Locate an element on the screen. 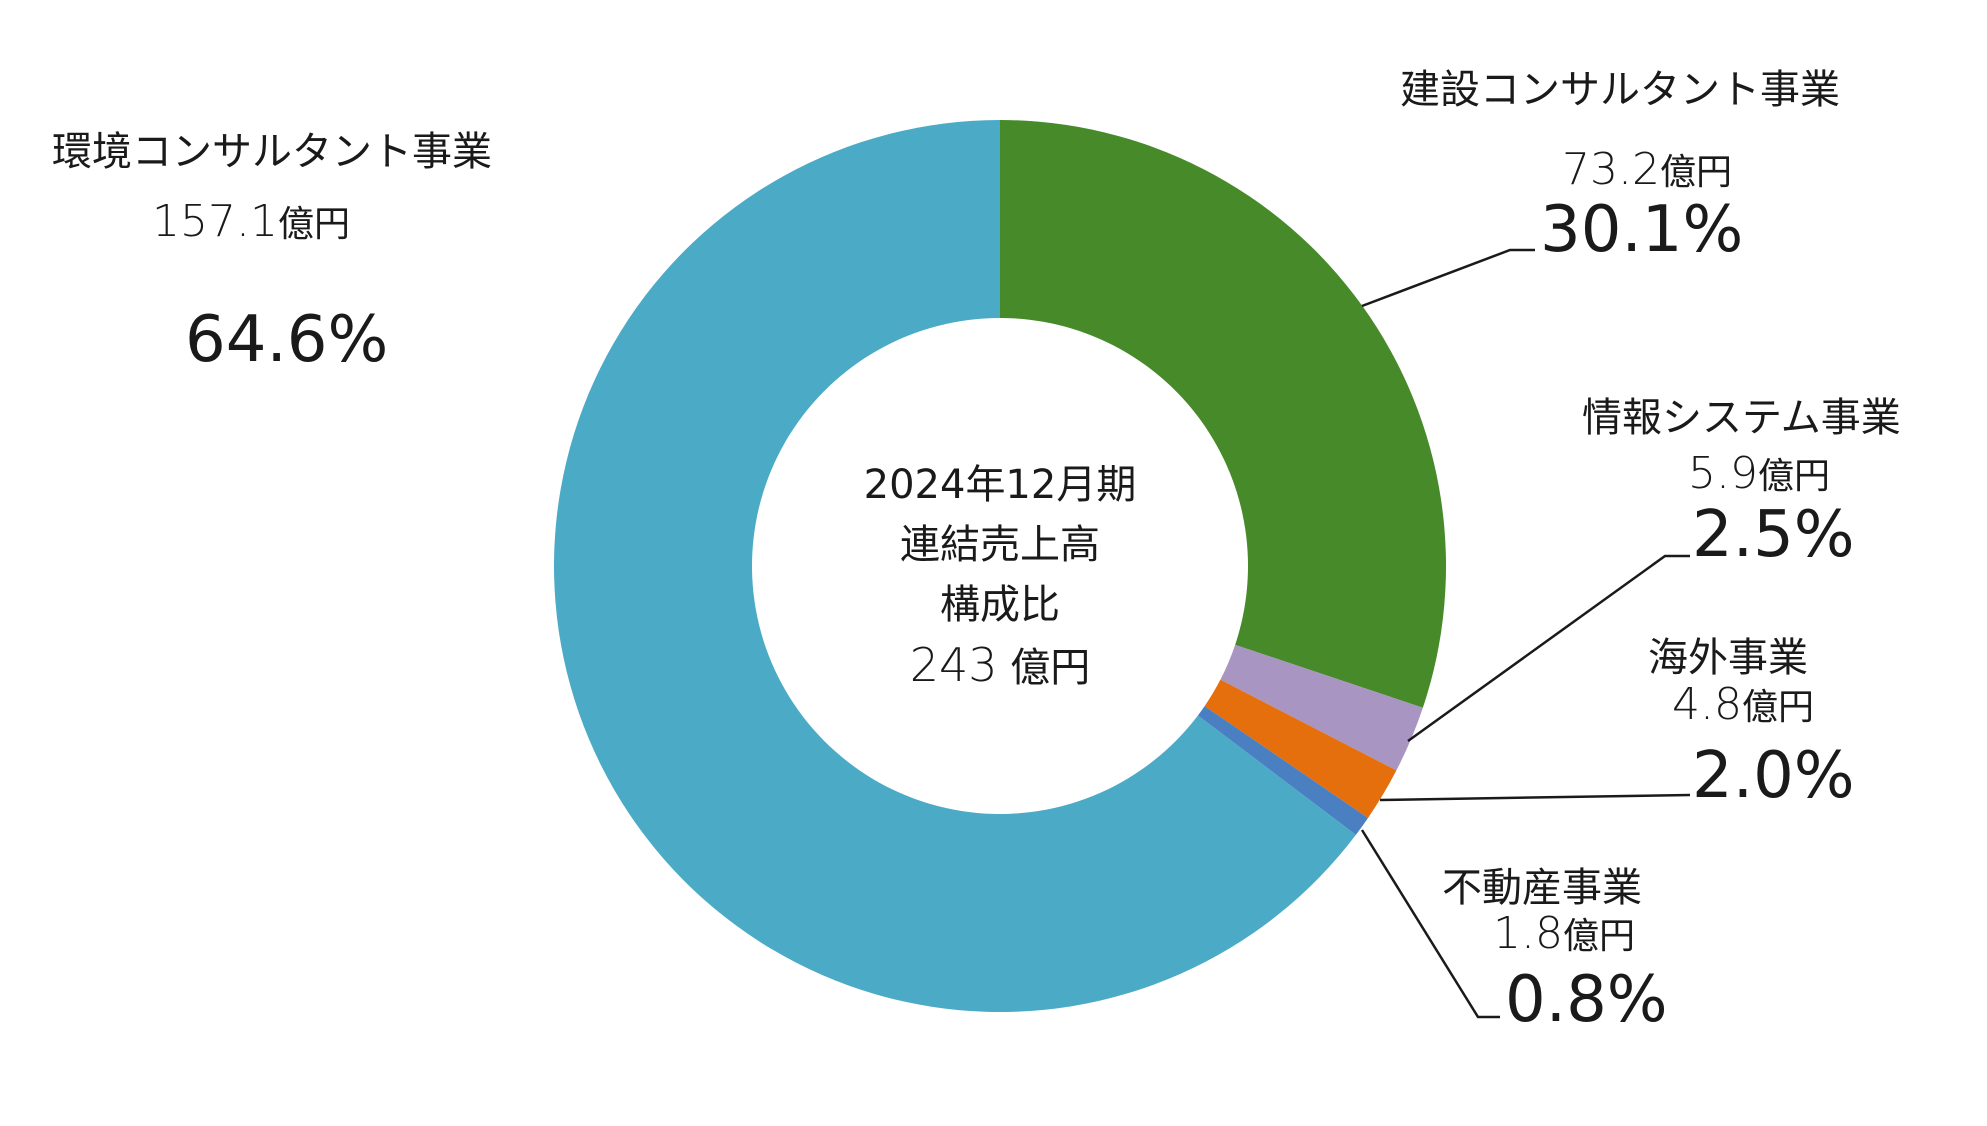 The width and height of the screenshot is (1987, 1126). label-info-value: 5.9 is located at coordinates (1723, 473).